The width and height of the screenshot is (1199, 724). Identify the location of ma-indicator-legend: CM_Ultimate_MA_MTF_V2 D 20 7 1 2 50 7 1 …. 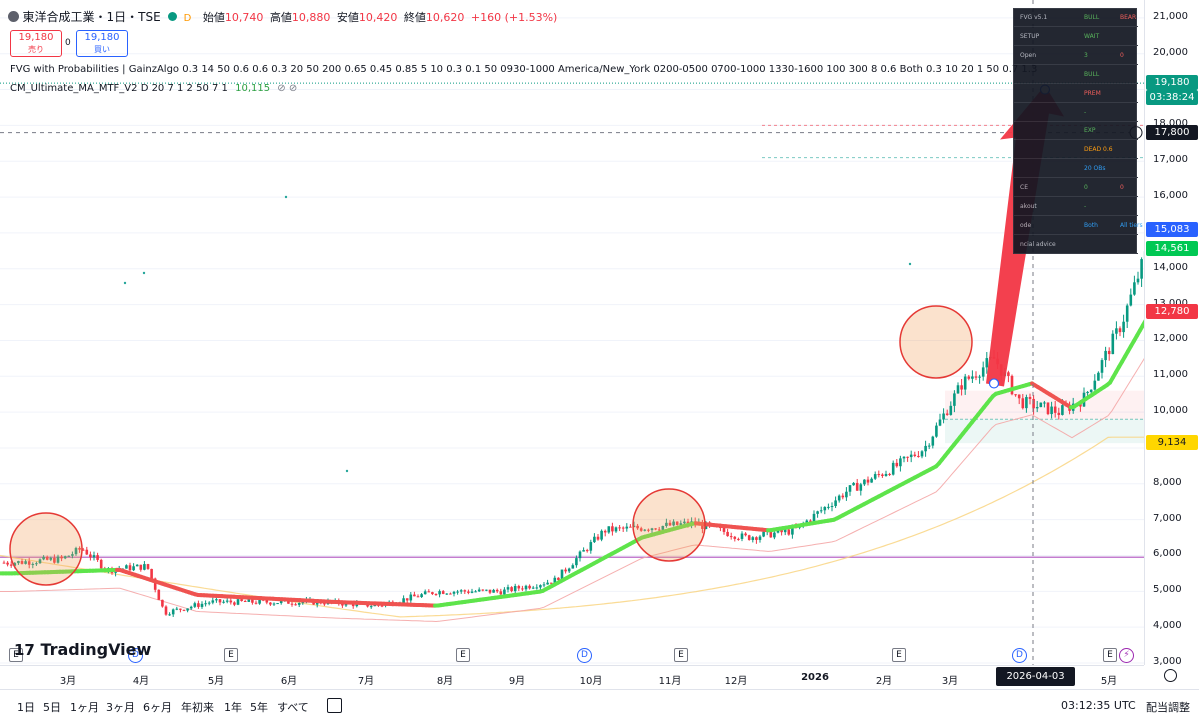
(153, 88).